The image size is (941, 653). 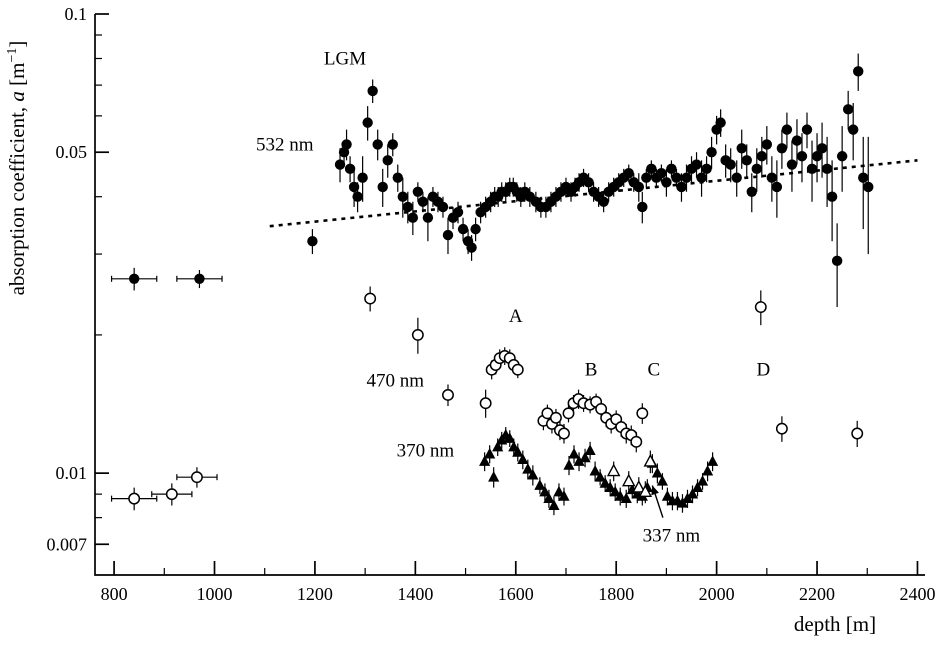 I want to click on annotation-337nm: 337 nm, so click(x=672, y=535).